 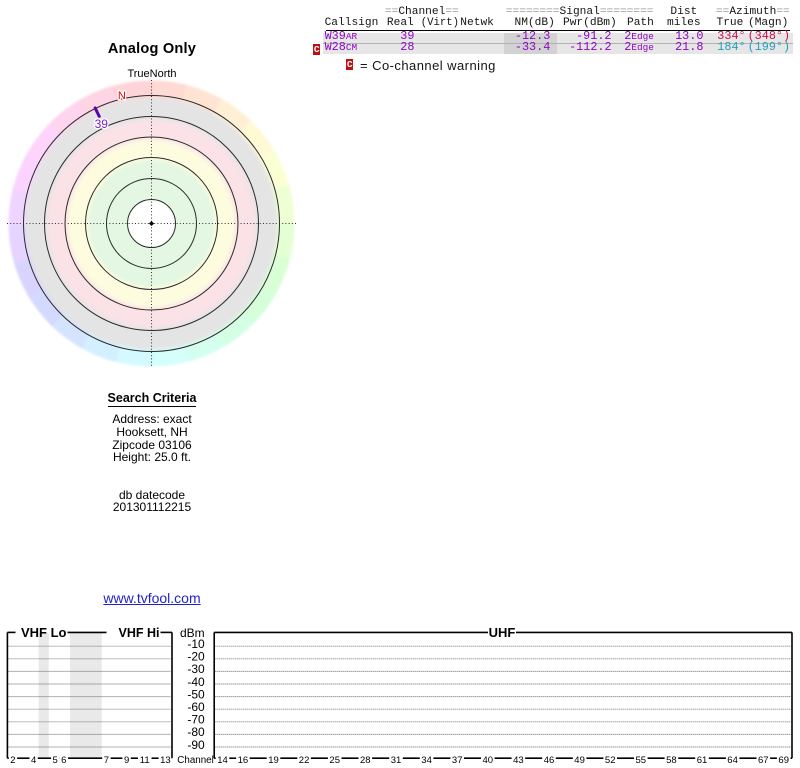 What do you see at coordinates (488, 760) in the screenshot?
I see `svg-text: 40` at bounding box center [488, 760].